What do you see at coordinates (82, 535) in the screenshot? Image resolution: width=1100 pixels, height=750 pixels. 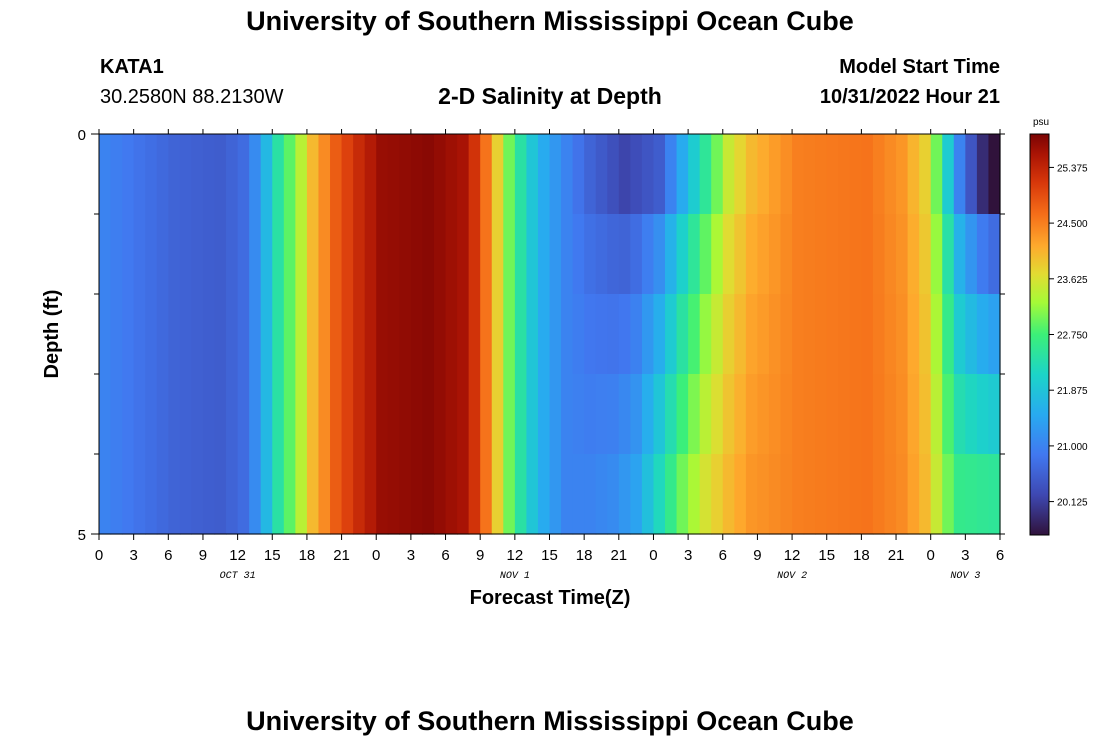 I see `y-tick-label: 5` at bounding box center [82, 535].